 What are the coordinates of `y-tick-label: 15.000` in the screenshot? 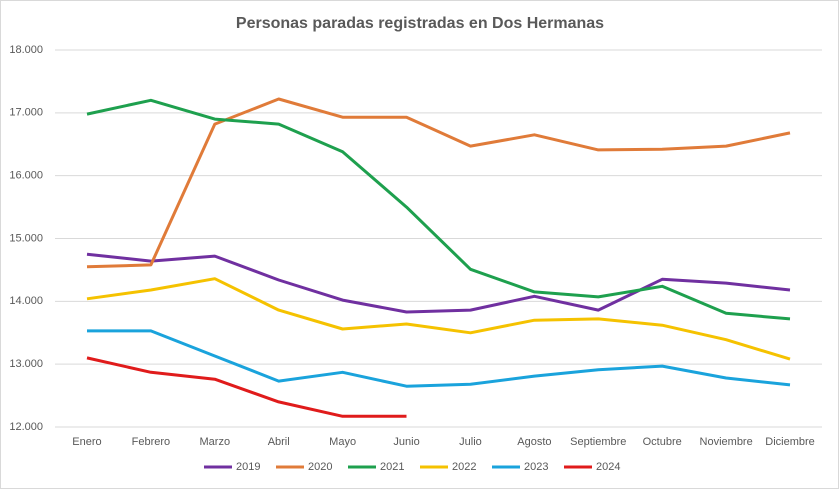 It's located at (26, 238).